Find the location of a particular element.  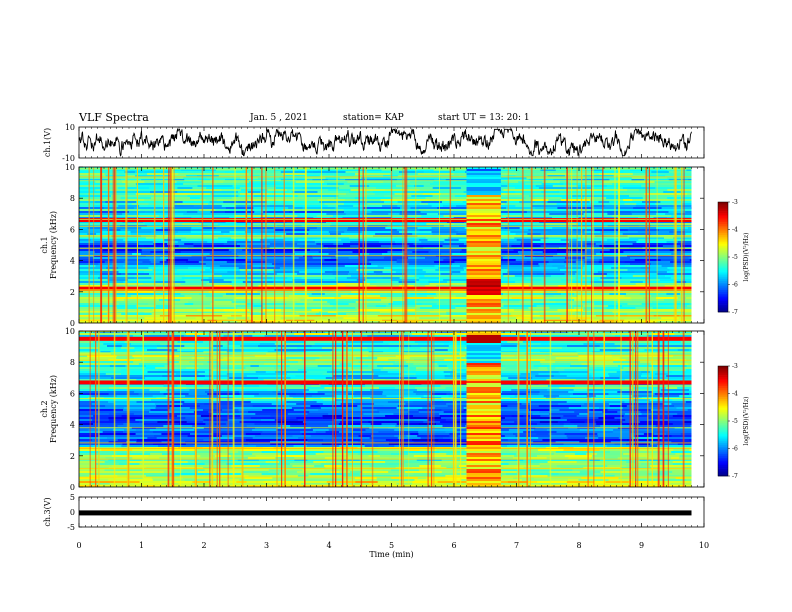

ch1-y-tick-label: 10 is located at coordinates (70, 127).